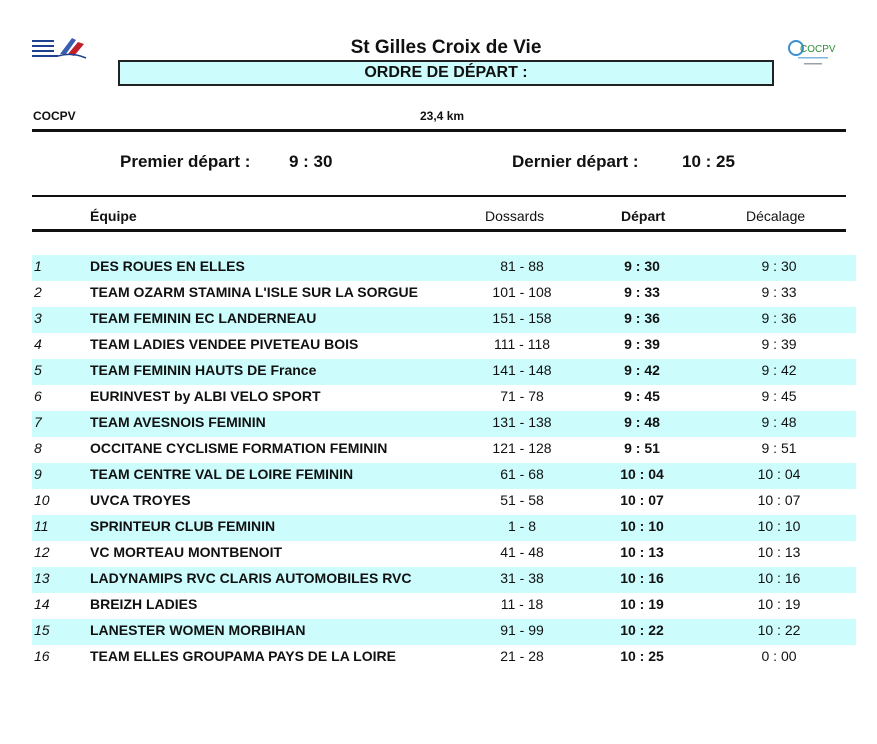 This screenshot has width=877, height=744. Describe the element at coordinates (185, 161) in the screenshot. I see `first-start-label: Premier départ :` at that location.